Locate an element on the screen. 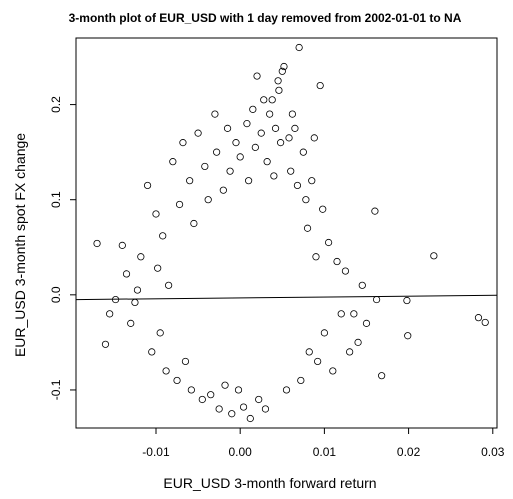 Image resolution: width=513 pixels, height=499 pixels. y-tick-label: 0.2 is located at coordinates (56, 104).